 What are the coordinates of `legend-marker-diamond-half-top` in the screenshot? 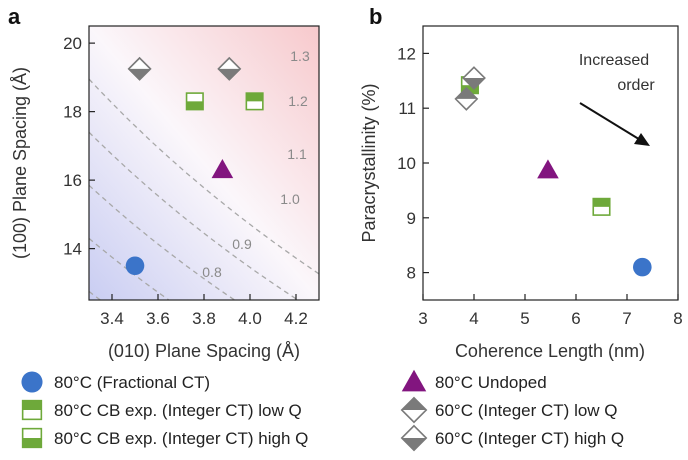 It's located at (414, 410).